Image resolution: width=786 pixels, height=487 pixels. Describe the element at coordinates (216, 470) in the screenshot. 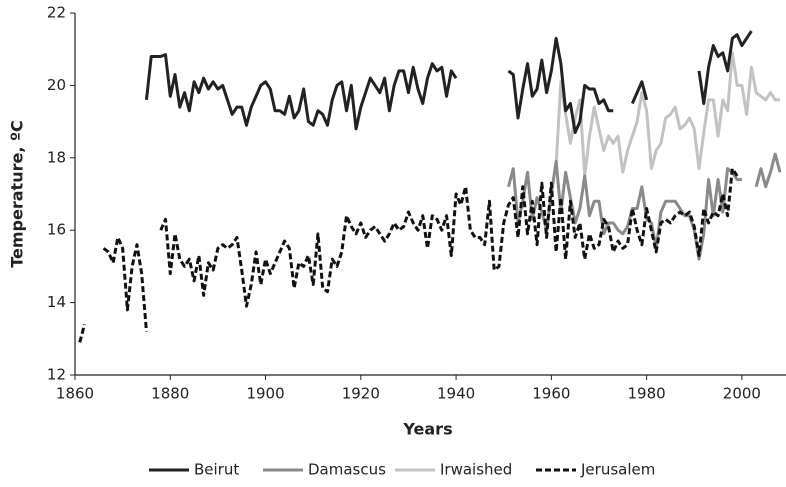

I see `legend-label: Beirut` at that location.